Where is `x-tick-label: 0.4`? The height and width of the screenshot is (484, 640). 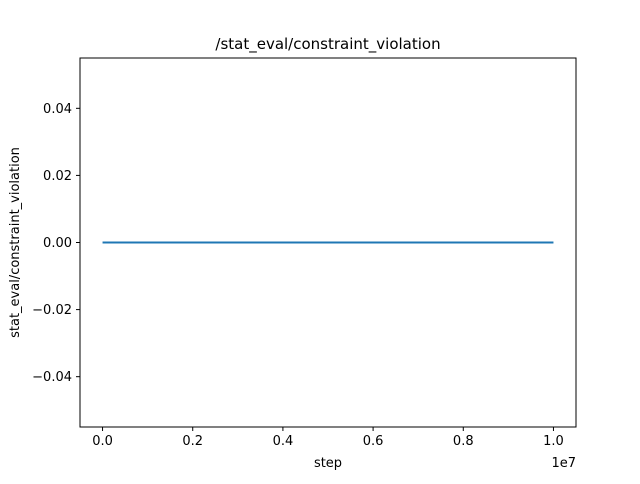 x-tick-label: 0.4 is located at coordinates (283, 441).